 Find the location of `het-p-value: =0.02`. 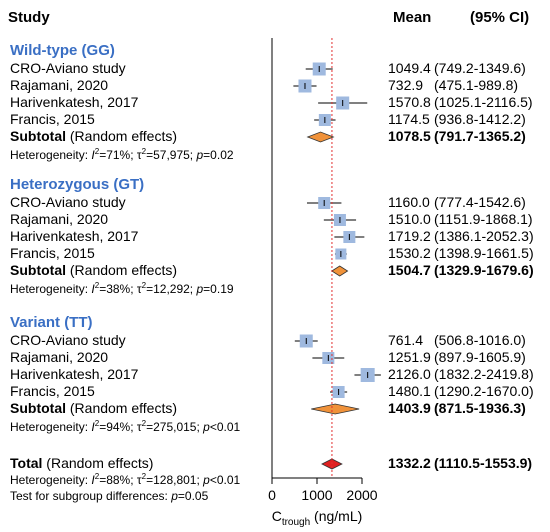

het-p-value: =0.02 is located at coordinates (218, 155).